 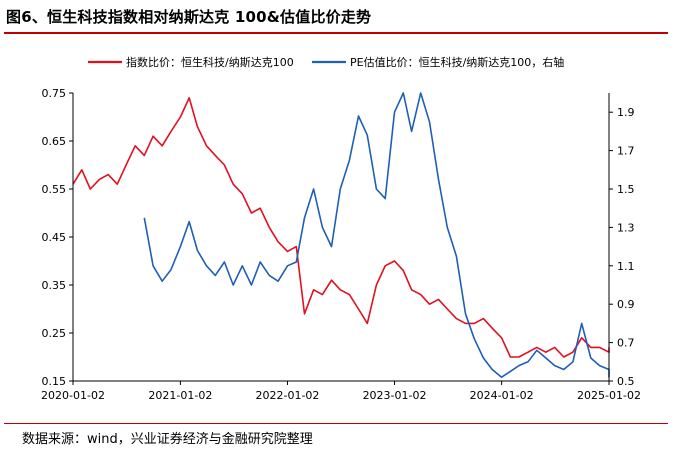 What do you see at coordinates (210, 62) in the screenshot?
I see `legend-label-1: 指数比价：恒生科技/纳斯达克100` at bounding box center [210, 62].